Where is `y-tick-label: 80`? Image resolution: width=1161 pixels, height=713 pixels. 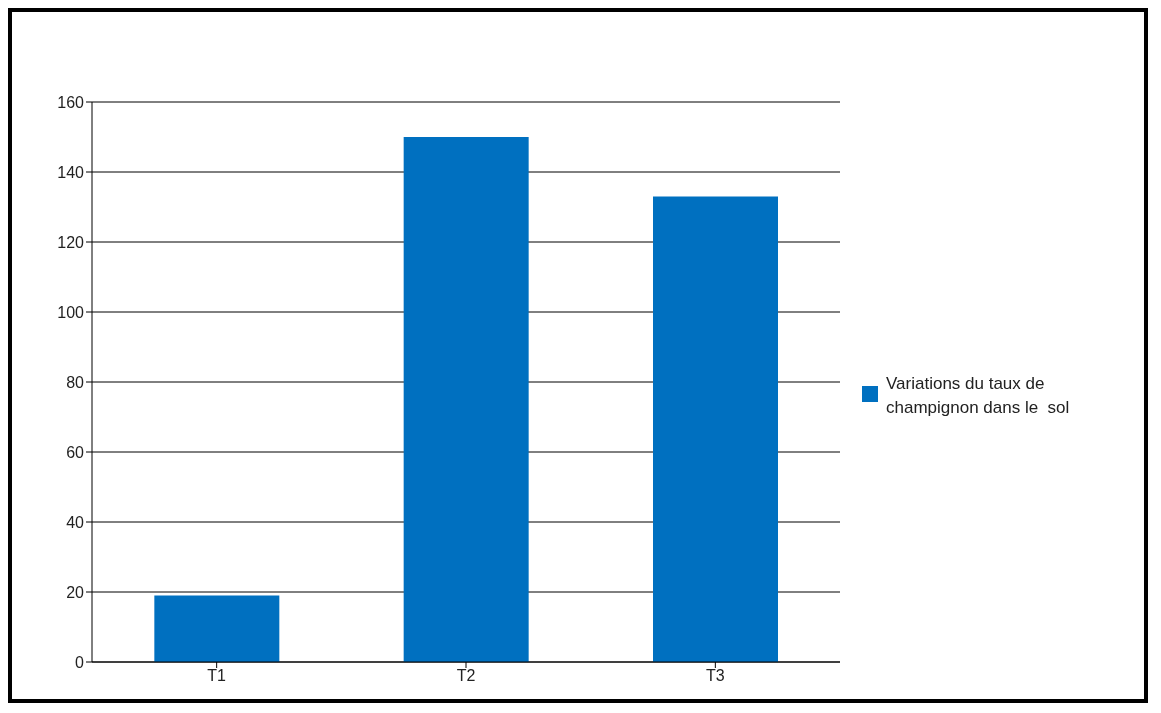
y-tick-label: 80 is located at coordinates (75, 382).